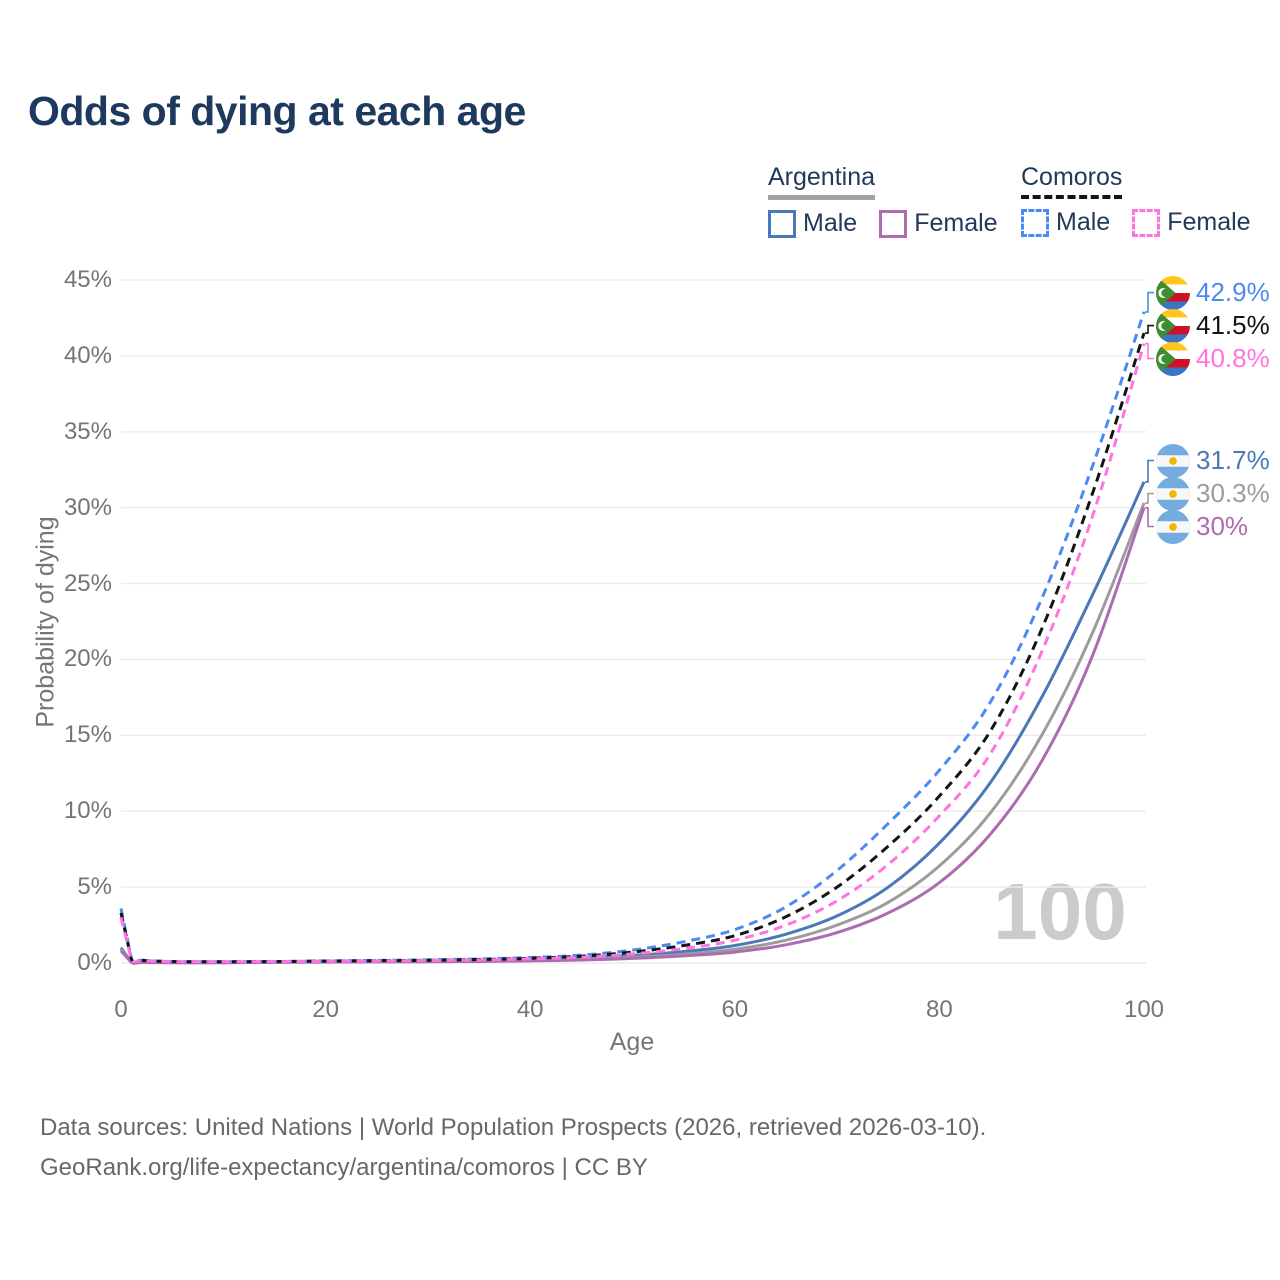  I want to click on end-label-argentina-male: 31.7%, so click(1213, 460).